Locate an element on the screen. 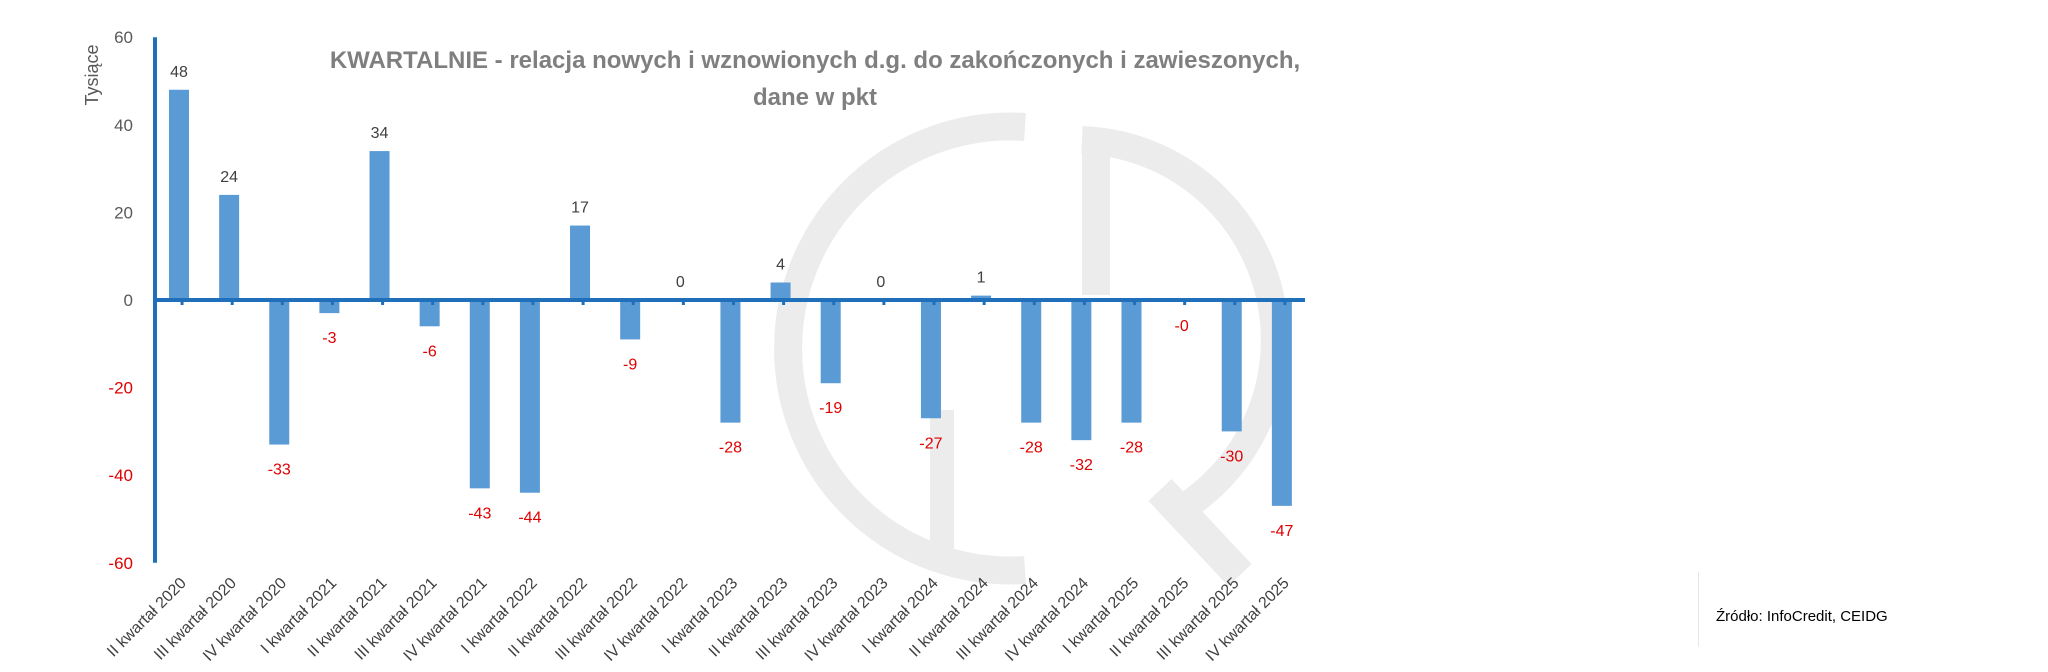 This screenshot has width=2048, height=672. data-label: -3 is located at coordinates (329, 338).